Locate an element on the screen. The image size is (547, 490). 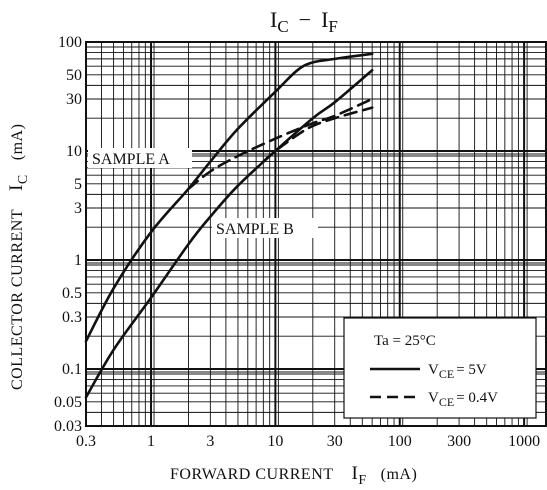
y-tick-label: 5 is located at coordinates (78, 184).